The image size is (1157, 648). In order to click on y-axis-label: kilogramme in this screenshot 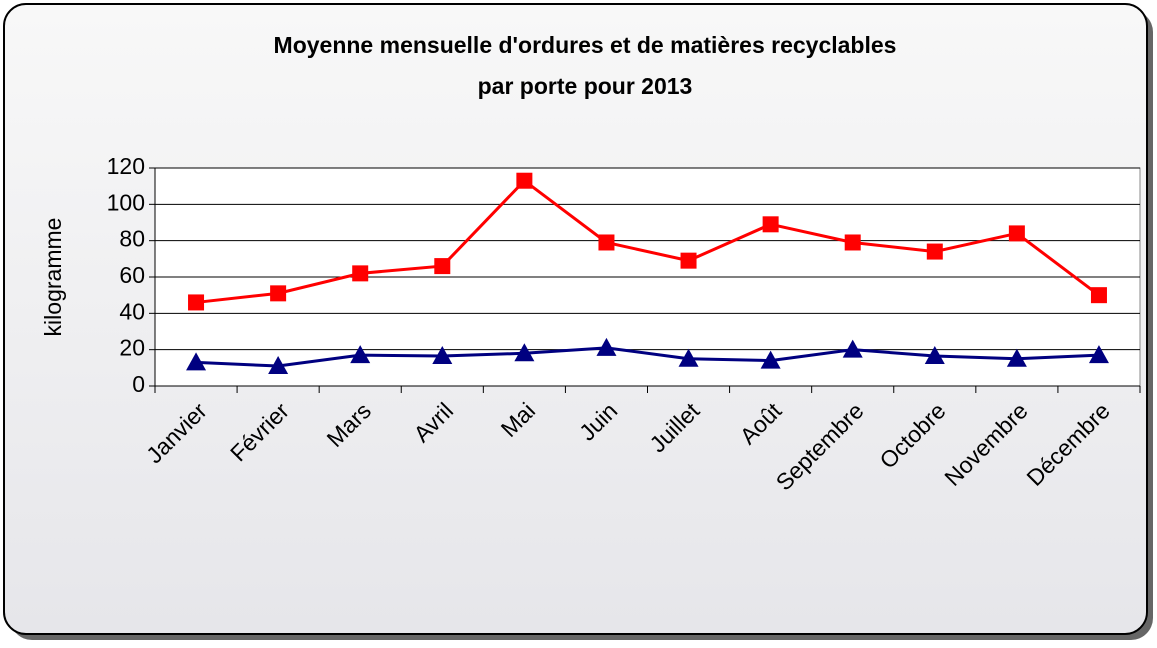, I will do `click(53, 277)`.